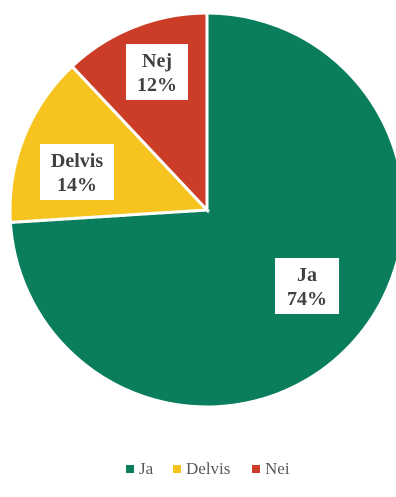  I want to click on legend-label: Nei, so click(277, 468).